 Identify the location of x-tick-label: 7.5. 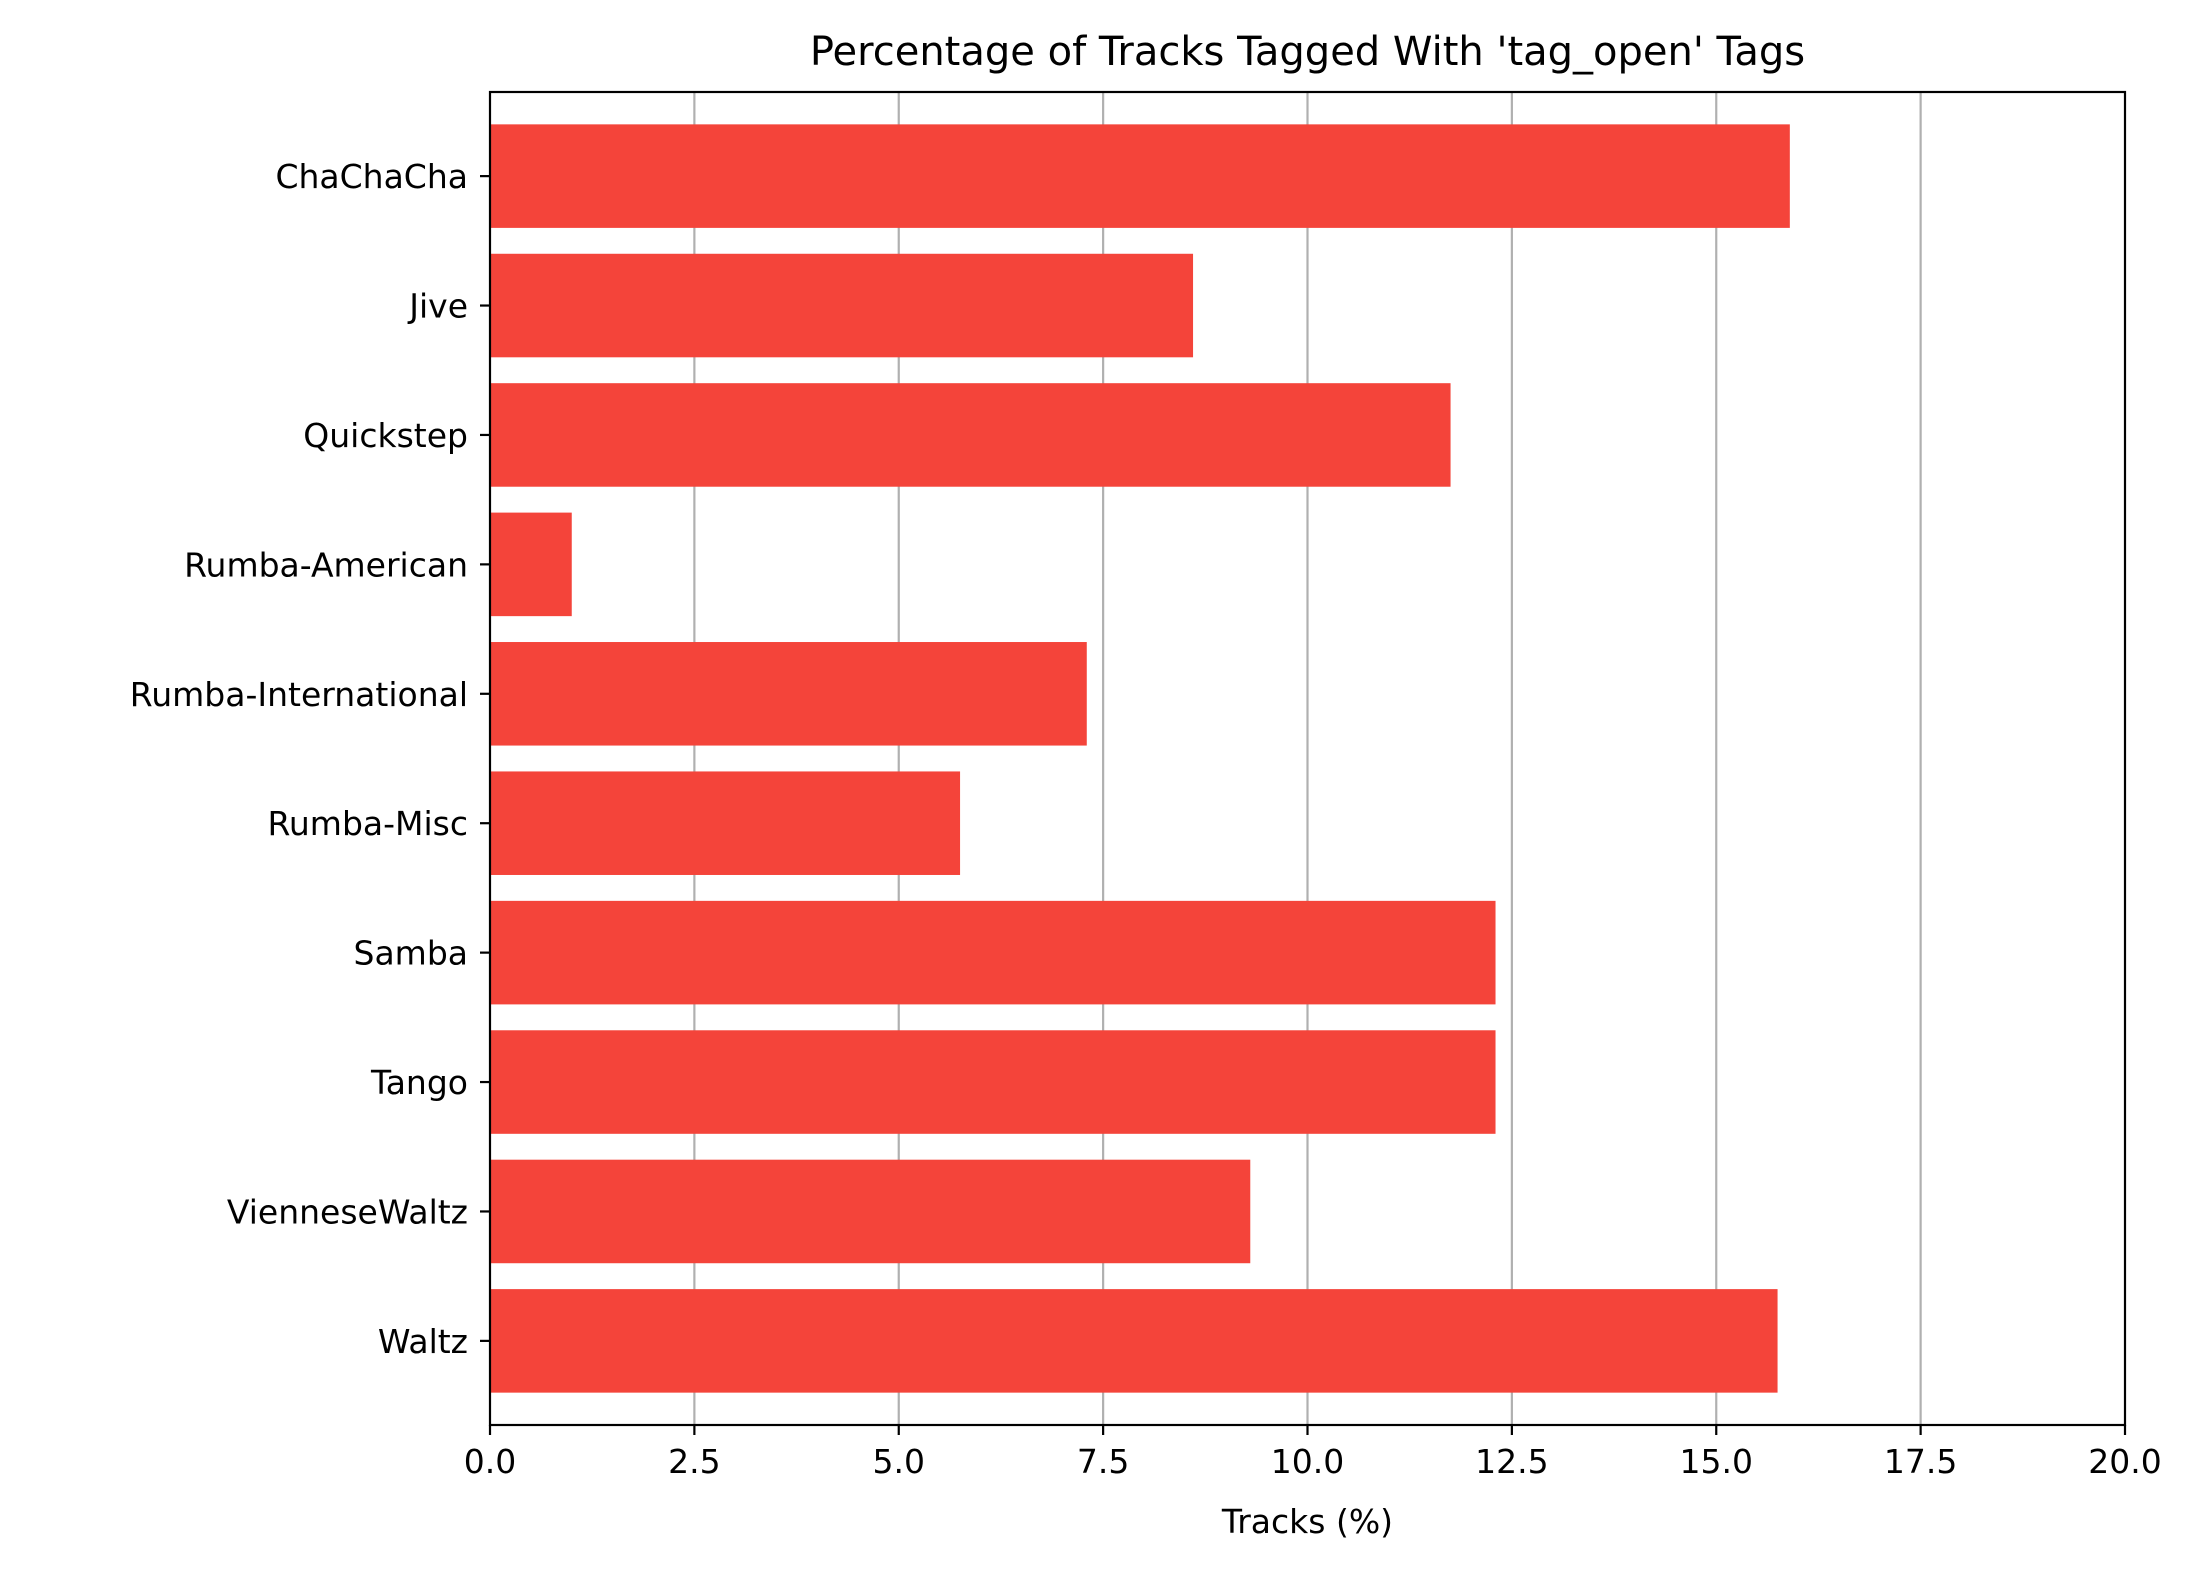
(1103, 1461).